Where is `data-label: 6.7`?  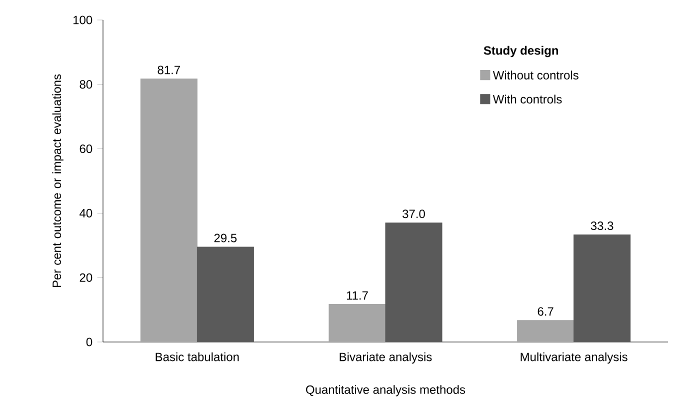
data-label: 6.7 is located at coordinates (546, 311).